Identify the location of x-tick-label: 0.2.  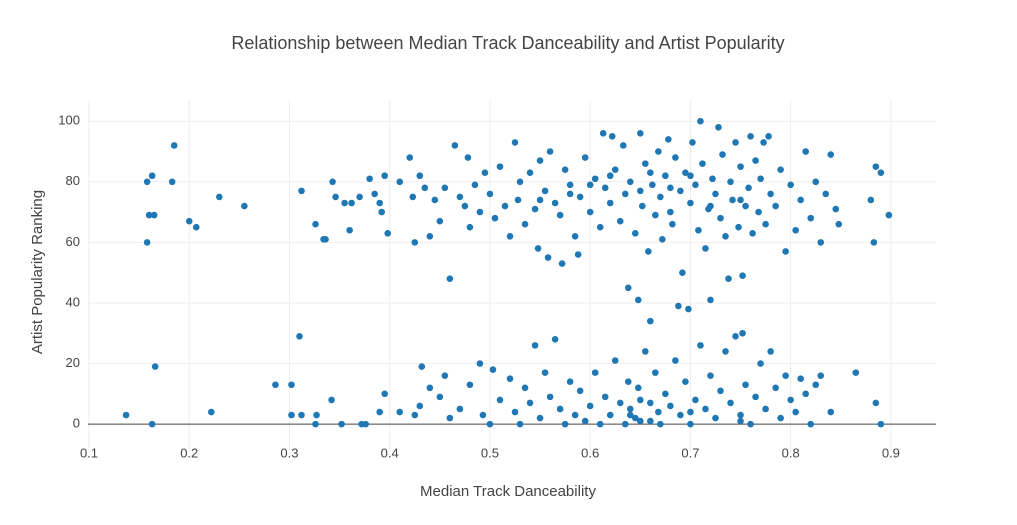
(189, 452).